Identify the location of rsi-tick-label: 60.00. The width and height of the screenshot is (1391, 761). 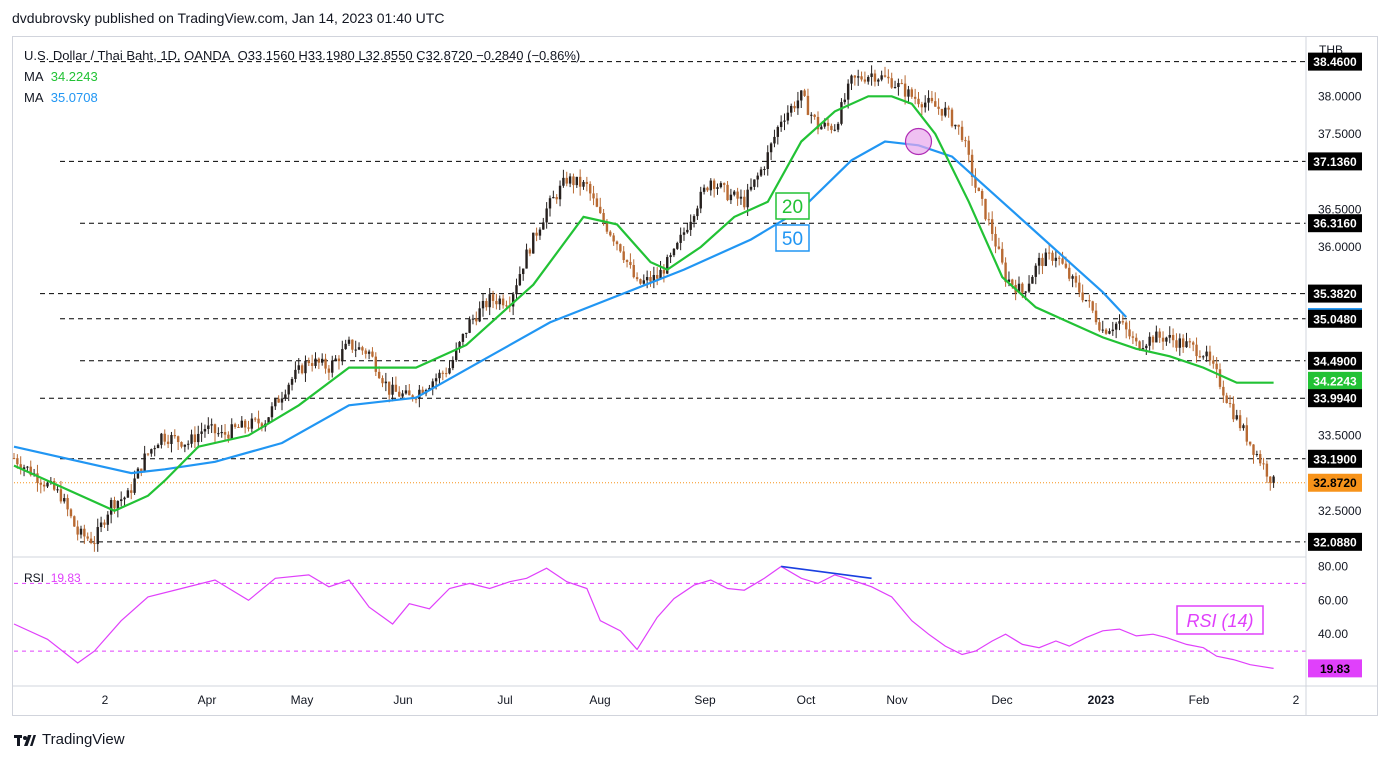
(1333, 600).